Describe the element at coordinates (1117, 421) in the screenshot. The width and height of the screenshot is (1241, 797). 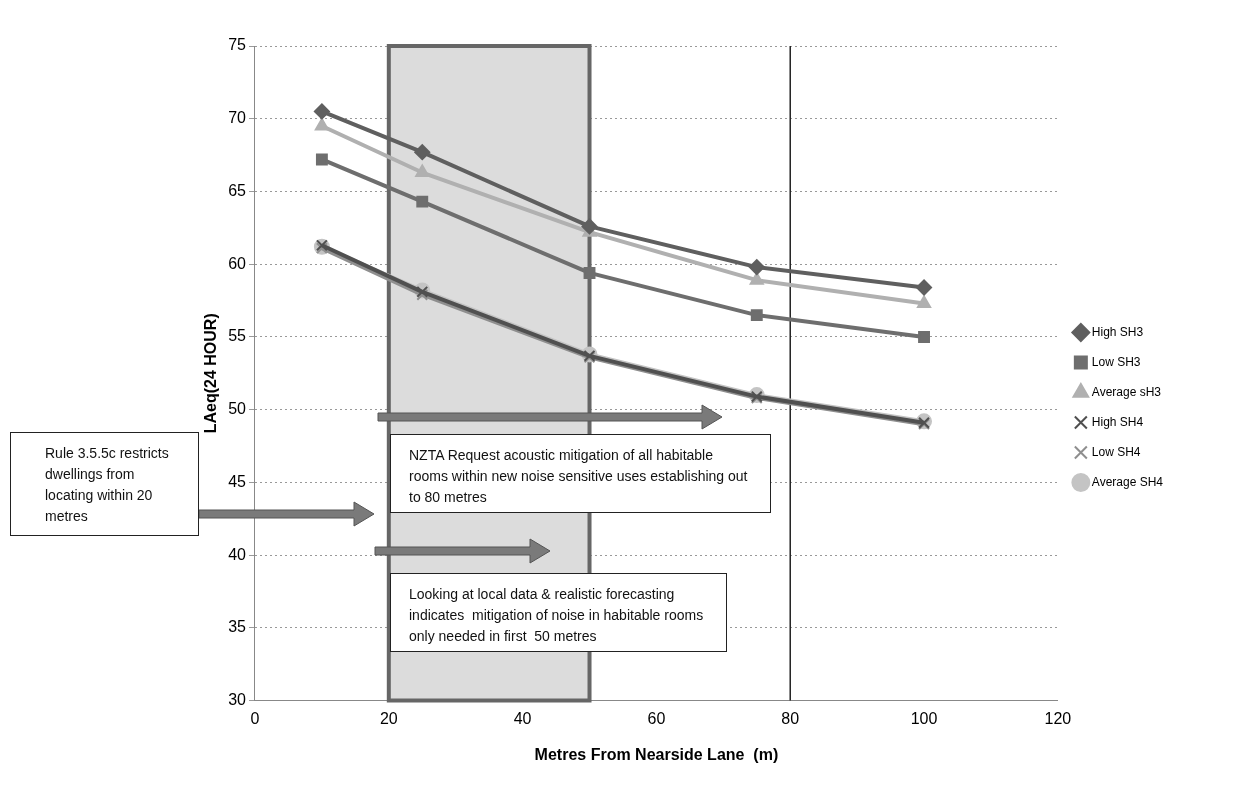
I see `legend-label: High SH4` at that location.